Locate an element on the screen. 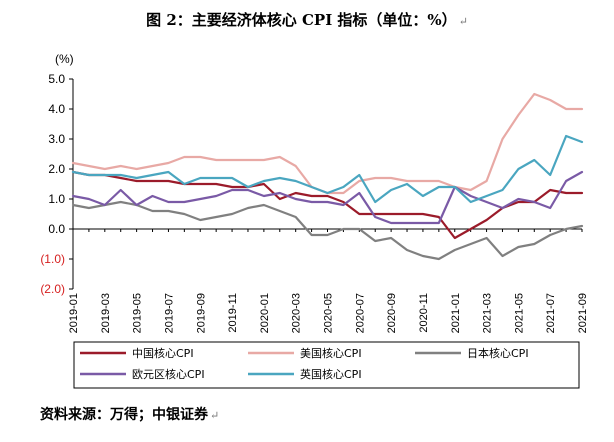 This screenshot has height=442, width=614. y-tick-label: 2.0 is located at coordinates (56, 169).